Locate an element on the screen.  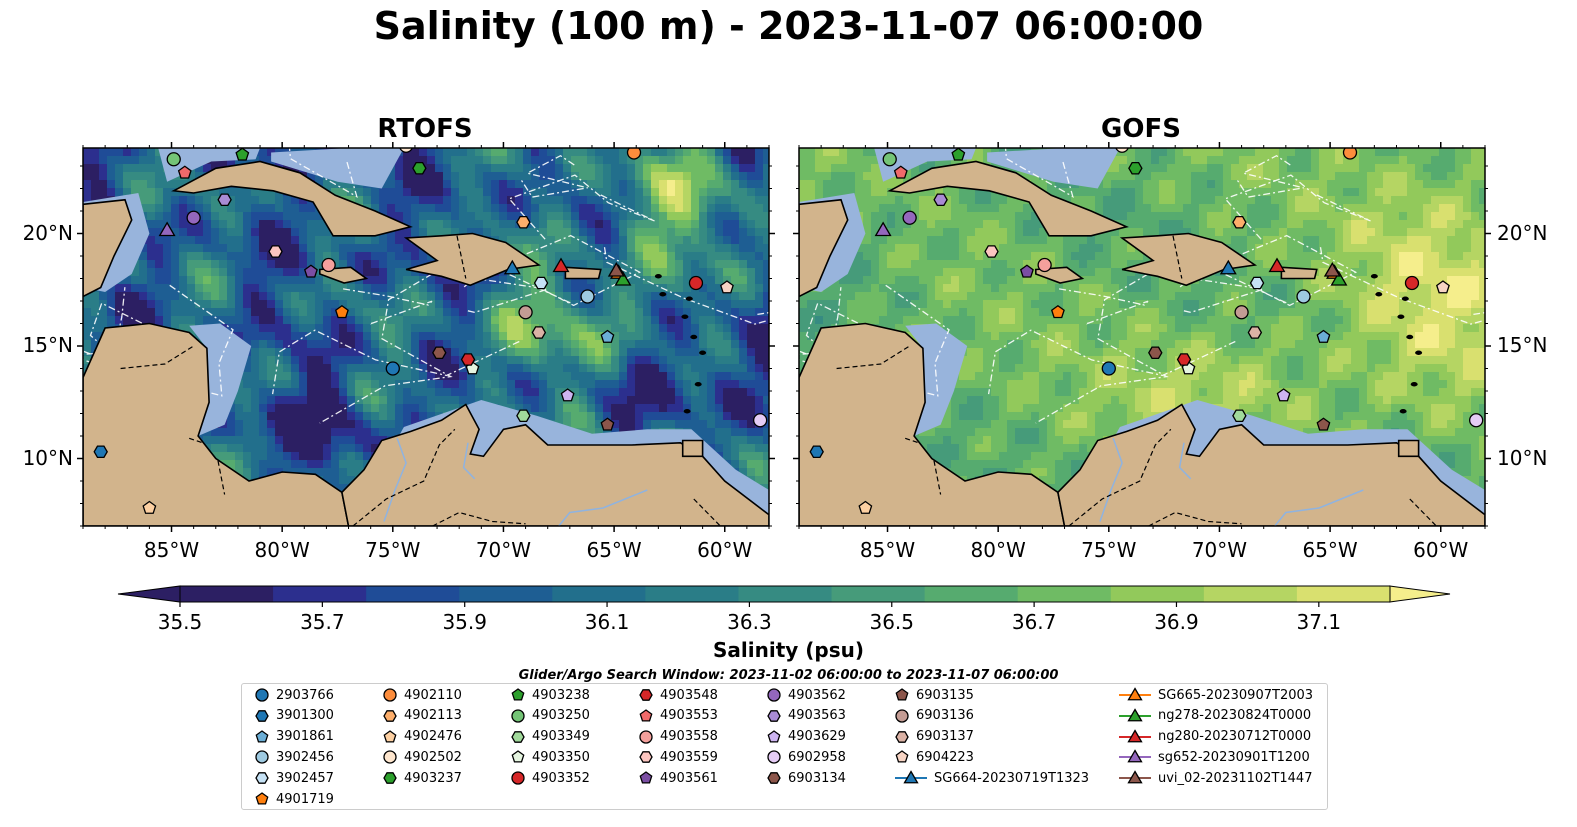
colorbar-tick-label: 36.5 is located at coordinates (892, 622).